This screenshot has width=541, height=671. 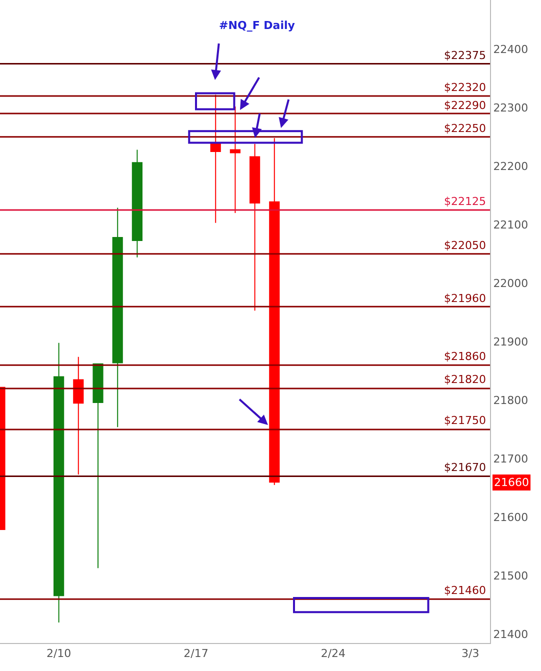 What do you see at coordinates (510, 225) in the screenshot?
I see `y-tick-label: 22100` at bounding box center [510, 225].